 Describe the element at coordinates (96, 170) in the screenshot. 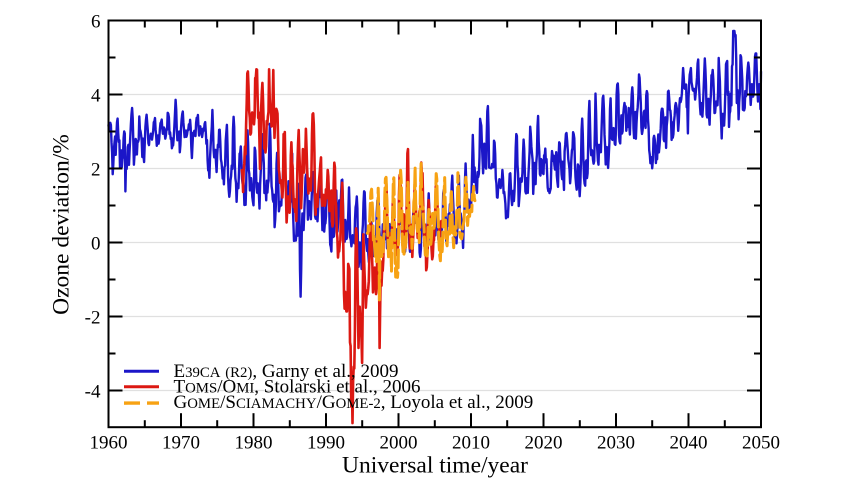

I see `svg-text: 2` at that location.